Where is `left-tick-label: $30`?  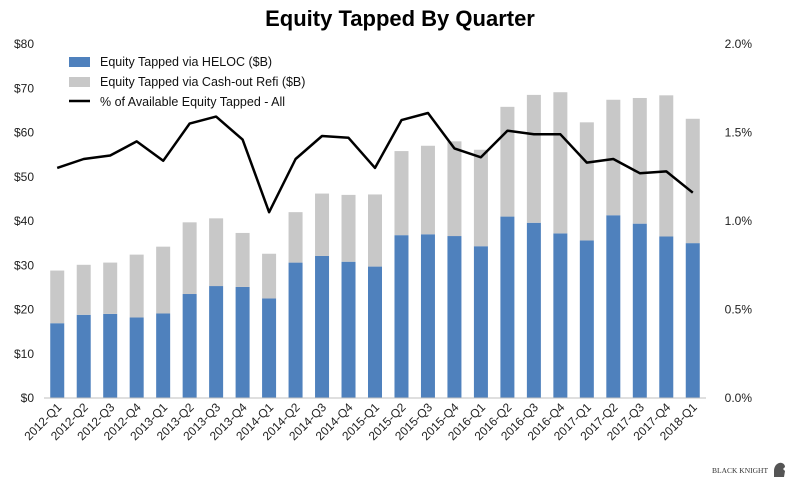
left-tick-label: $30 is located at coordinates (24, 265).